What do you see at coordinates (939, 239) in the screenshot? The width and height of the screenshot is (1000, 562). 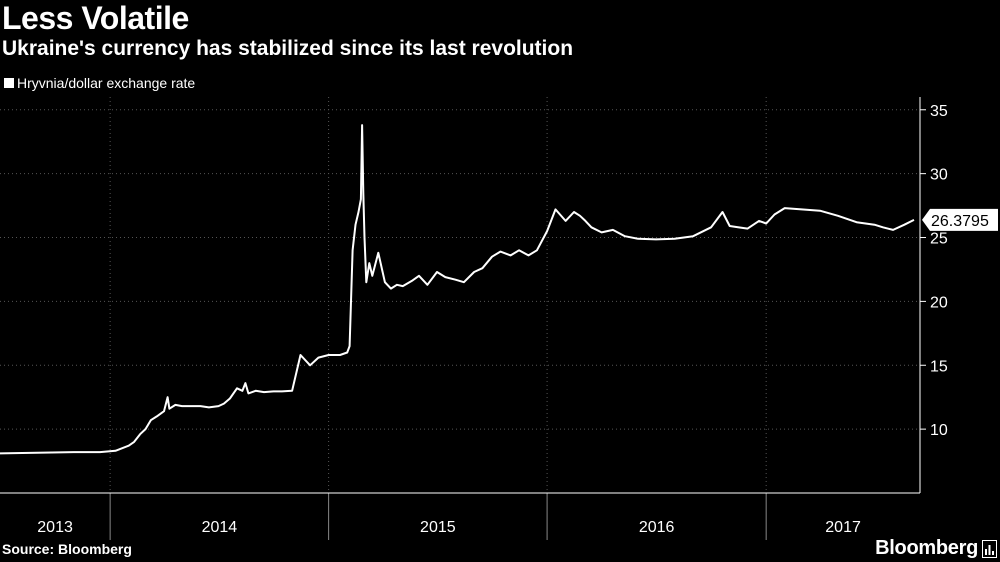 I see `y-tick-label: 25` at bounding box center [939, 239].